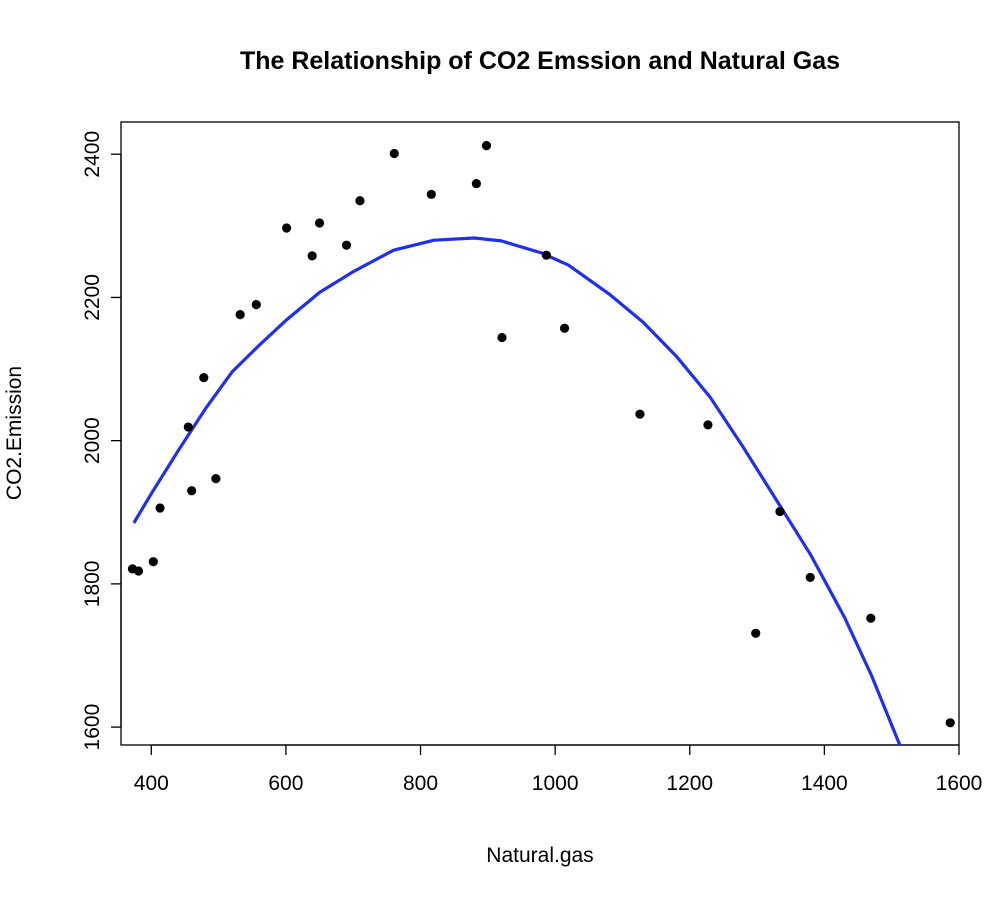  I want to click on x-tick-label: 1000, so click(555, 783).